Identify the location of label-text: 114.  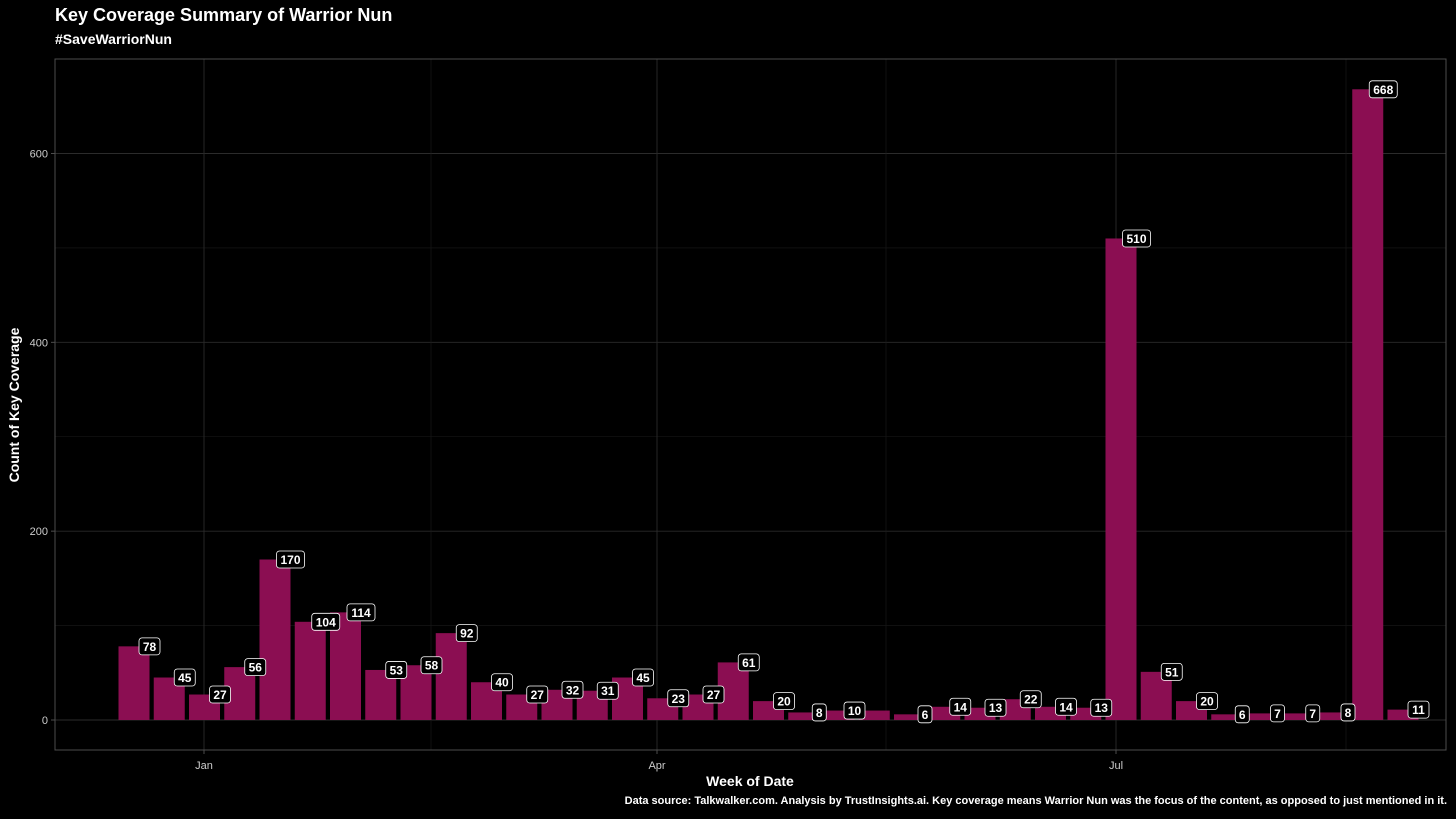
(361, 613).